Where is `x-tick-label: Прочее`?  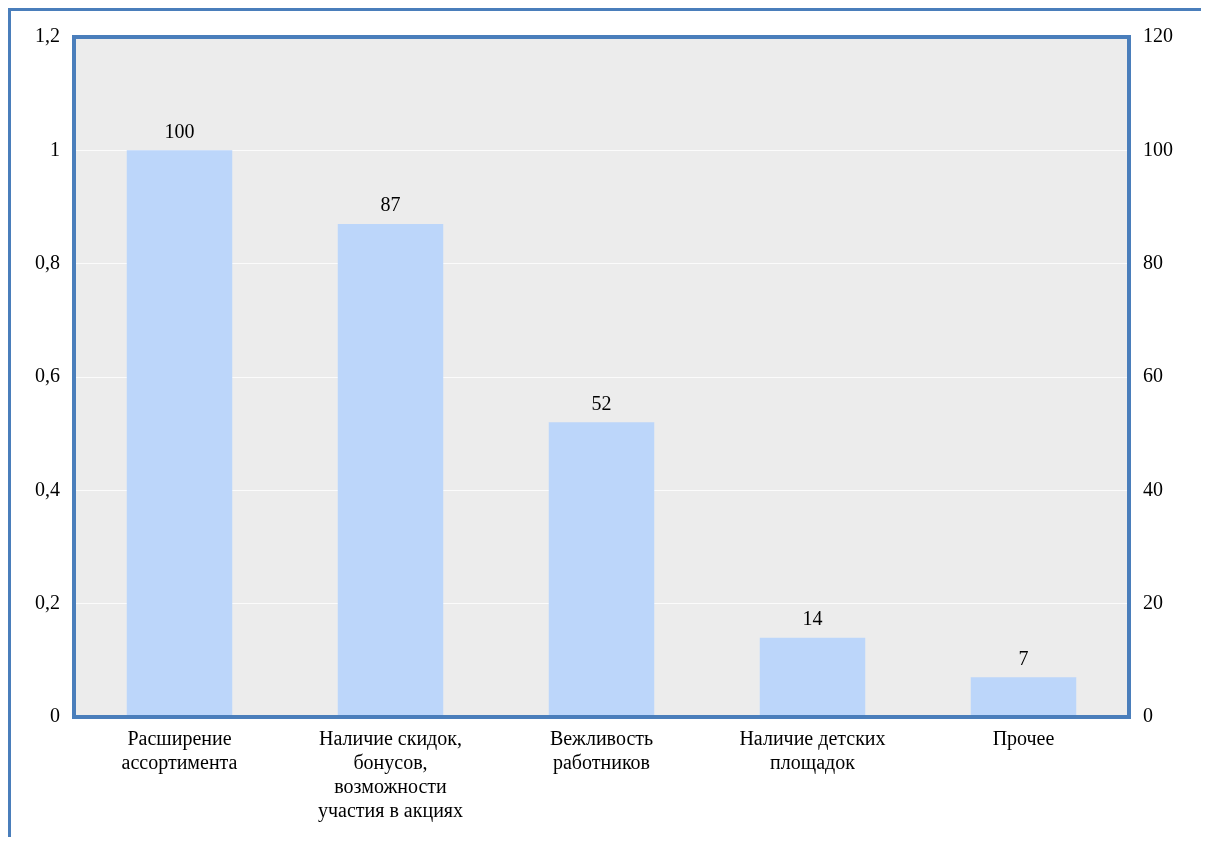
x-tick-label: Прочее is located at coordinates (1023, 739).